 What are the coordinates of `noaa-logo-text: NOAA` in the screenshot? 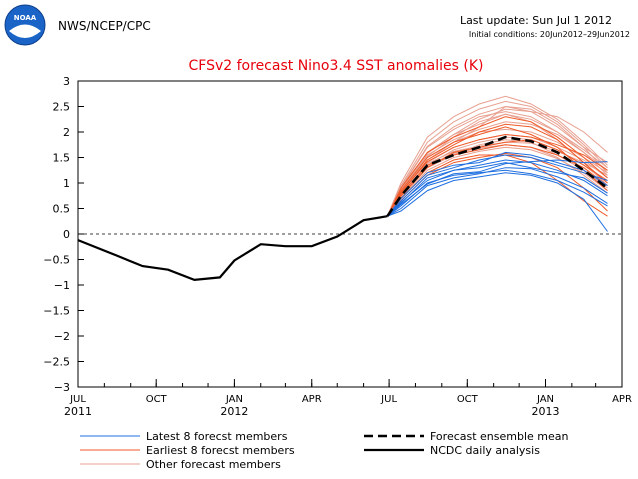 It's located at (25, 18).